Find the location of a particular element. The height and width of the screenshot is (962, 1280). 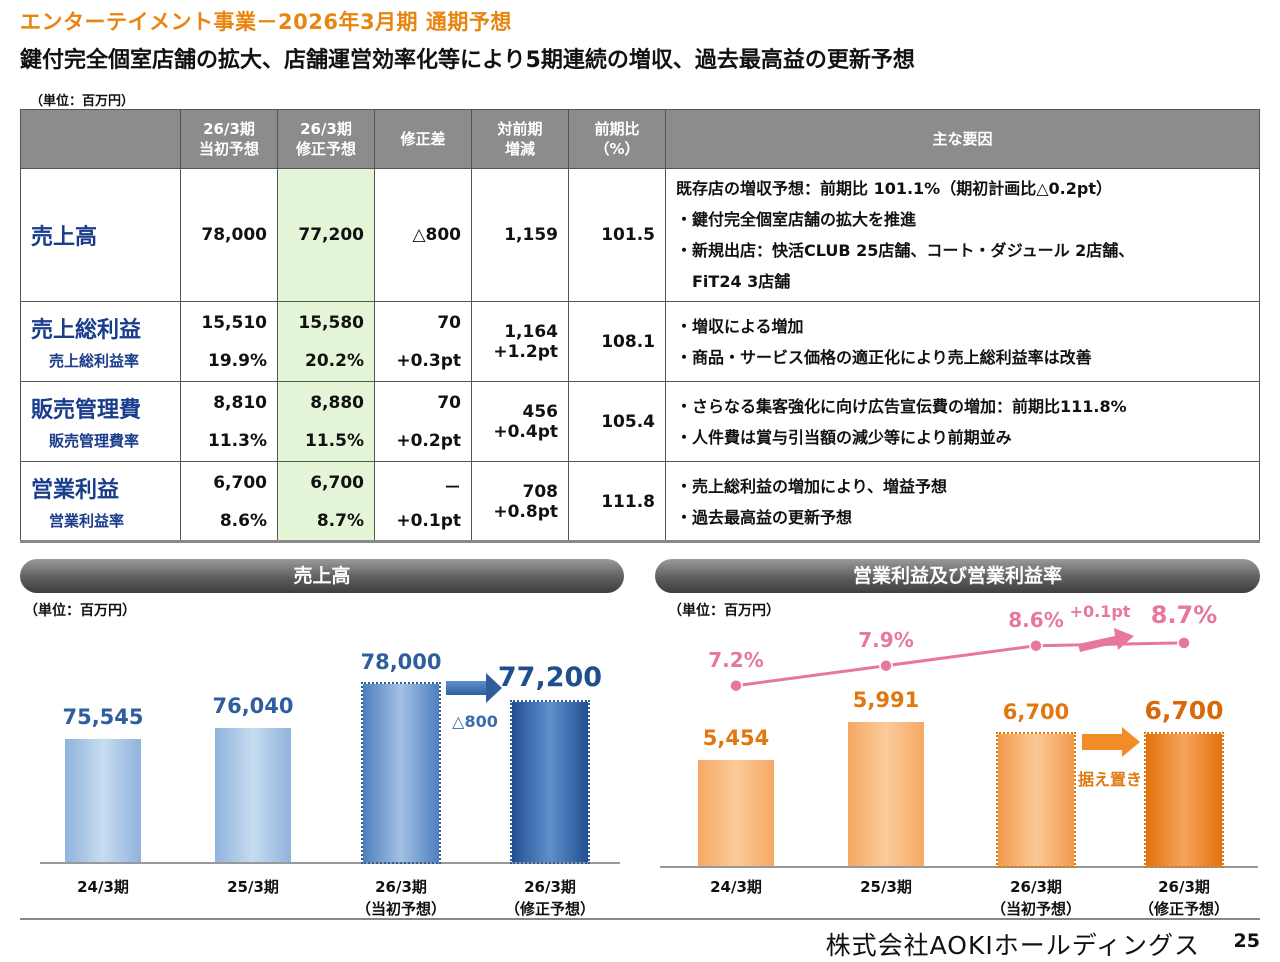

op-rate-label: 8.6% is located at coordinates (1036, 619).